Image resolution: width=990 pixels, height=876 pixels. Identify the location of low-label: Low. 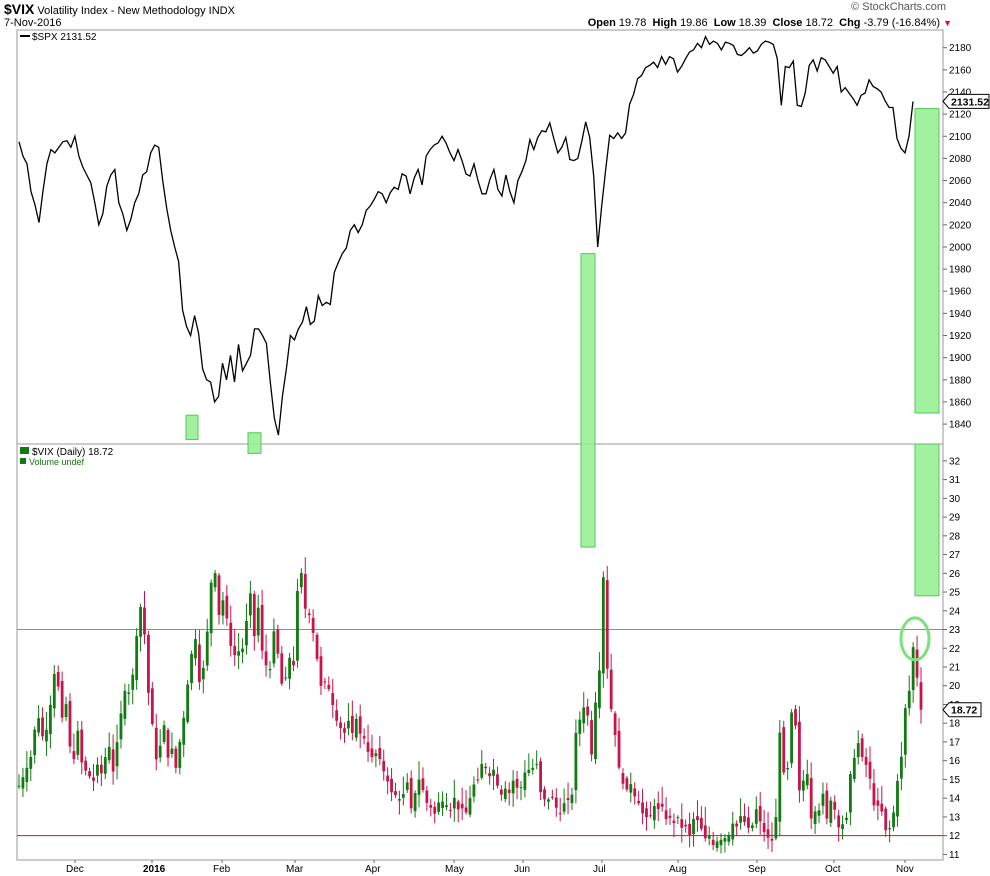
(724, 23).